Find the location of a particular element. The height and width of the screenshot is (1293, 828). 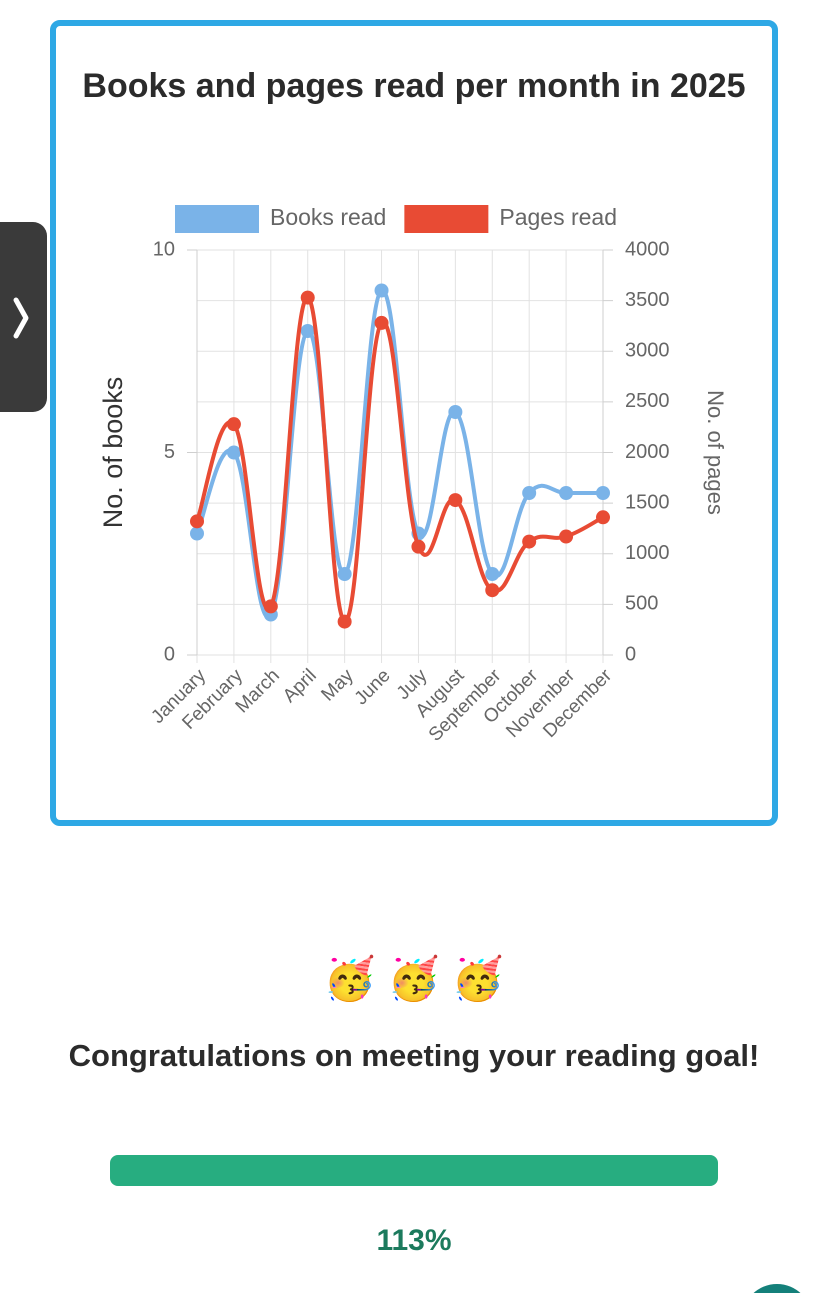

legend-label: Pages read is located at coordinates (558, 217).